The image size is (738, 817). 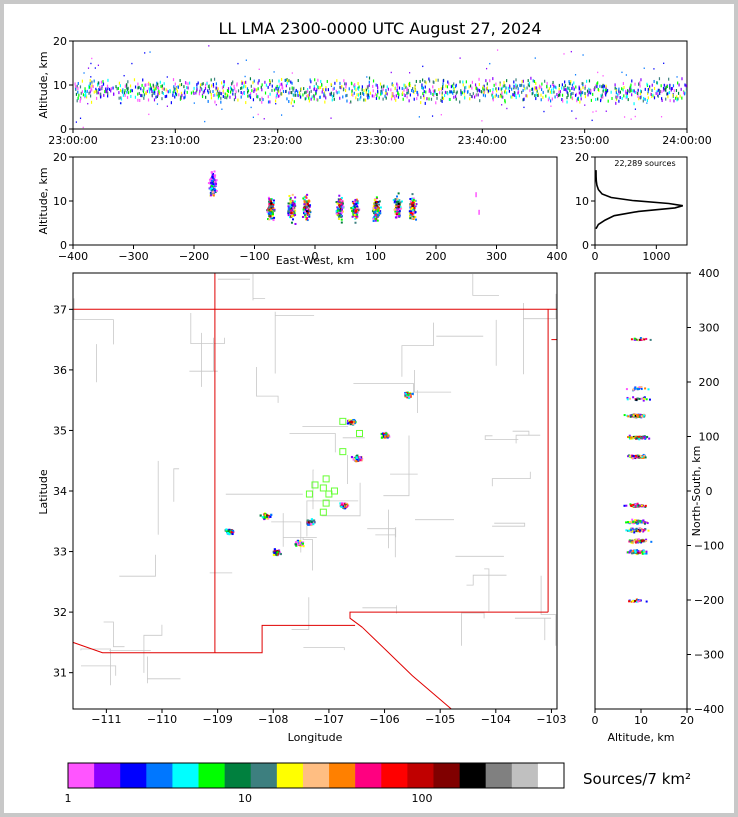 What do you see at coordinates (709, 328) in the screenshot?
I see `northsouth-y-tick-label: 300` at bounding box center [709, 328].